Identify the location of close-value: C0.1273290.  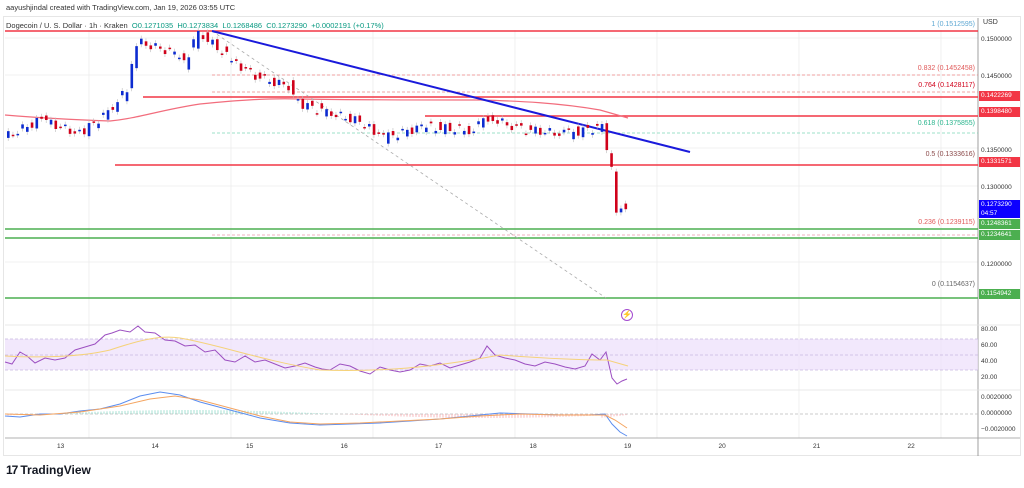
(287, 25).